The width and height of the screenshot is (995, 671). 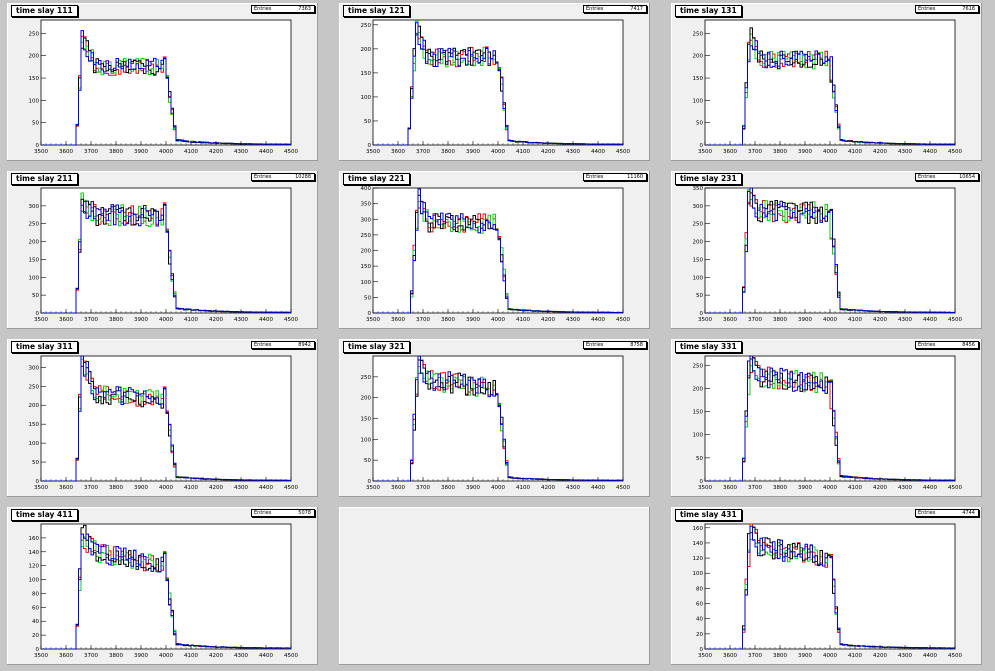 What do you see at coordinates (968, 345) in the screenshot?
I see `stats-entries-value: 8456` at bounding box center [968, 345].